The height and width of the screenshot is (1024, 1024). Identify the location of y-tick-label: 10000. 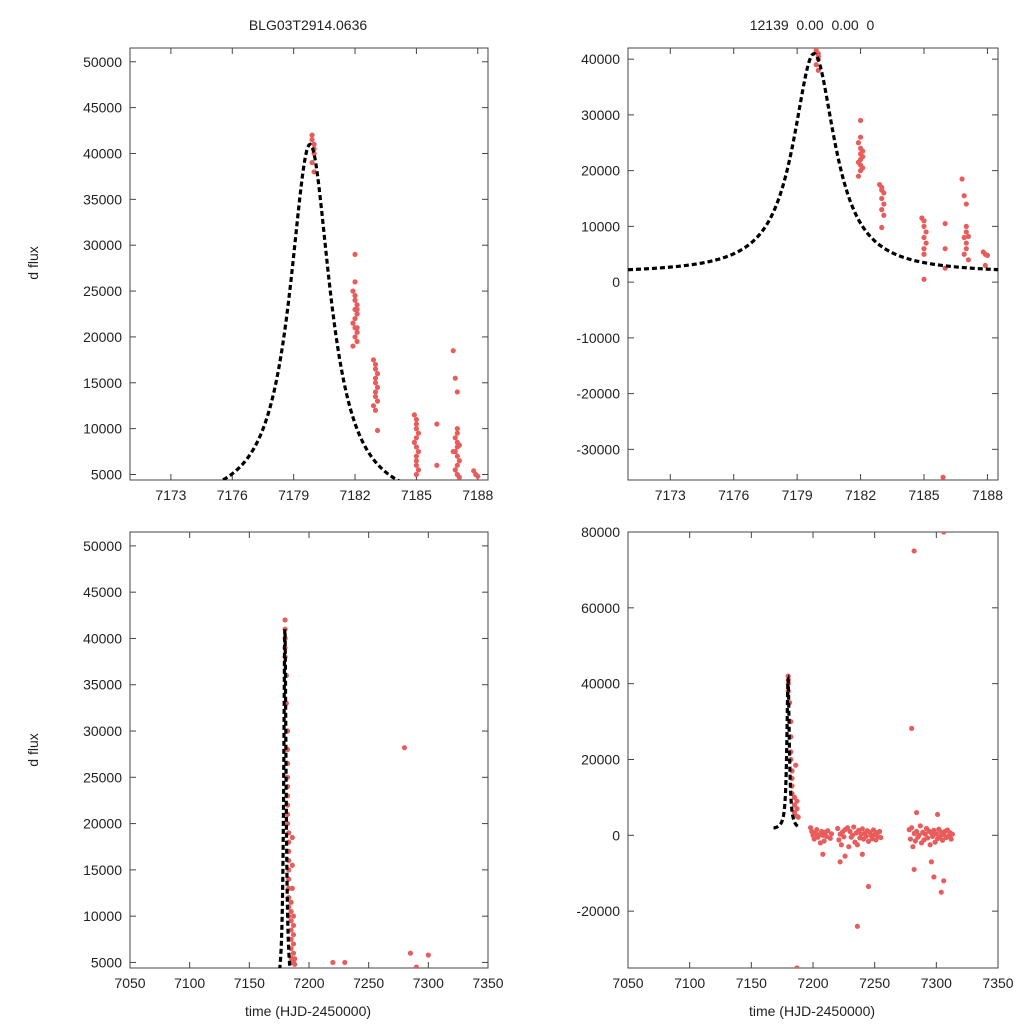
(102, 916).